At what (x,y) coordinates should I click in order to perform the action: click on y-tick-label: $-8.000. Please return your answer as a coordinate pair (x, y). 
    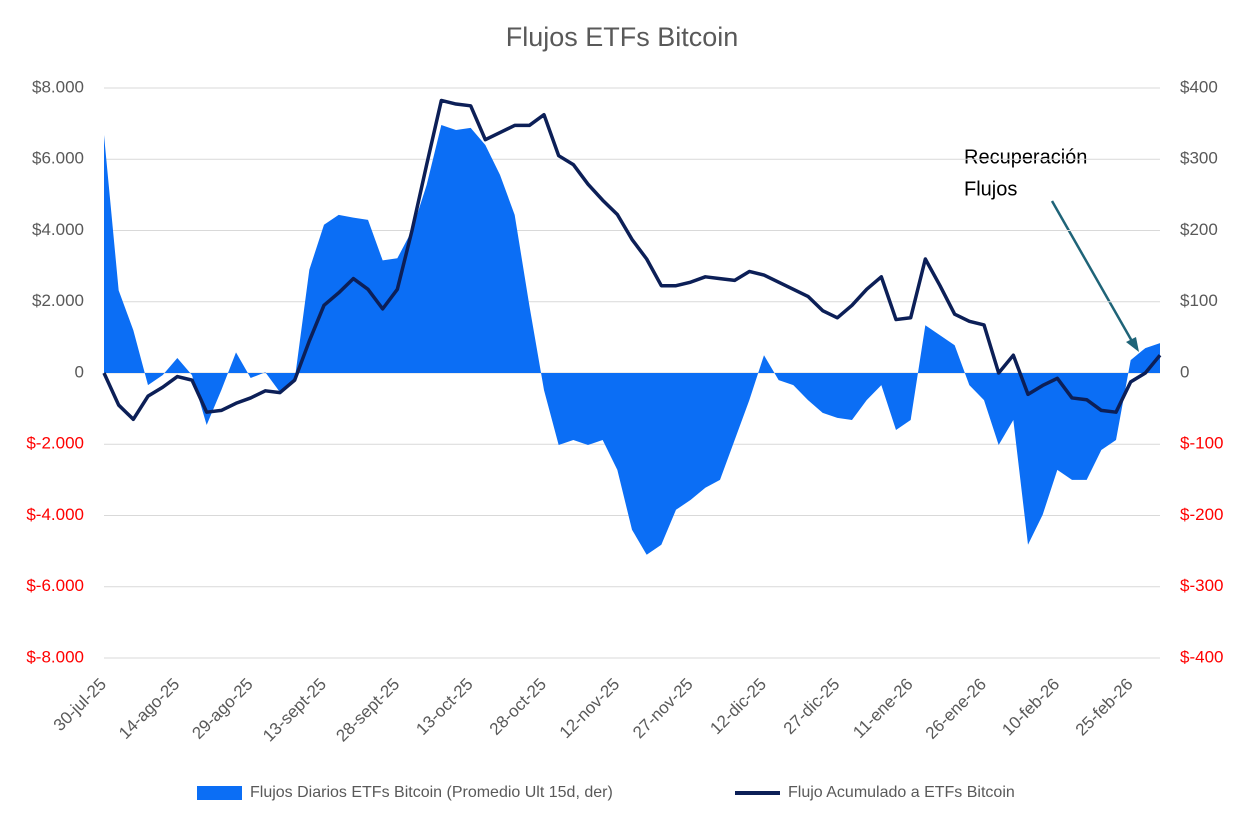
    Looking at the image, I should click on (55, 656).